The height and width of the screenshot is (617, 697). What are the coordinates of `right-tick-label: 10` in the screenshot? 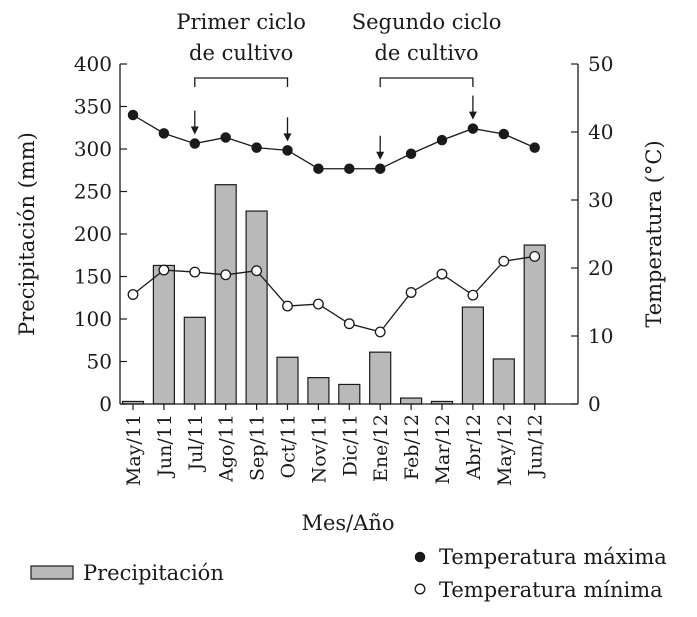 It's located at (600, 336).